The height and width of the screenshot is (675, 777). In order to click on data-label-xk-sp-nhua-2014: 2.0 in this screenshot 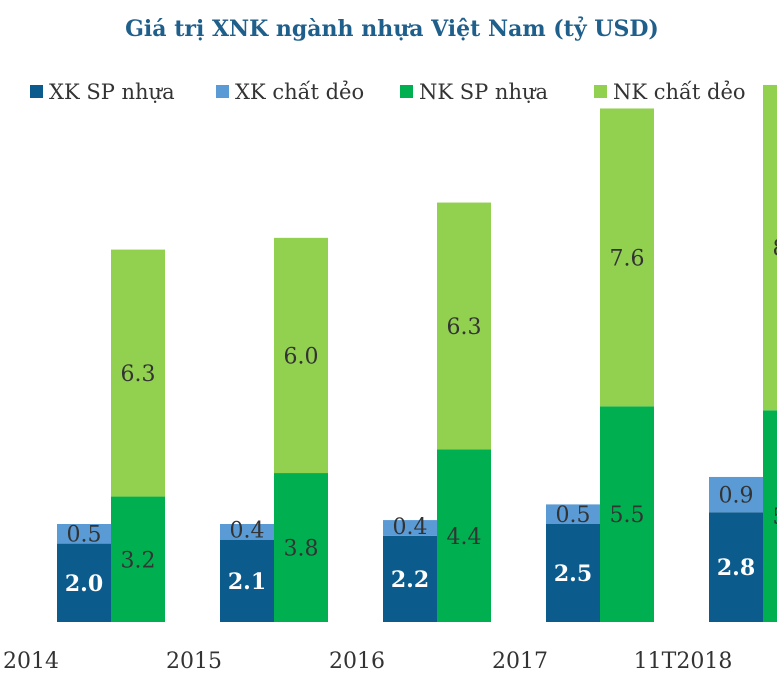, I will do `click(84, 584)`.